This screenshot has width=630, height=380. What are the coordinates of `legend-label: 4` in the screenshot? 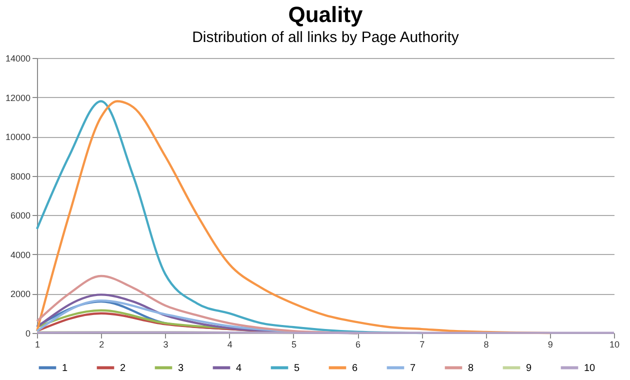 It's located at (239, 368).